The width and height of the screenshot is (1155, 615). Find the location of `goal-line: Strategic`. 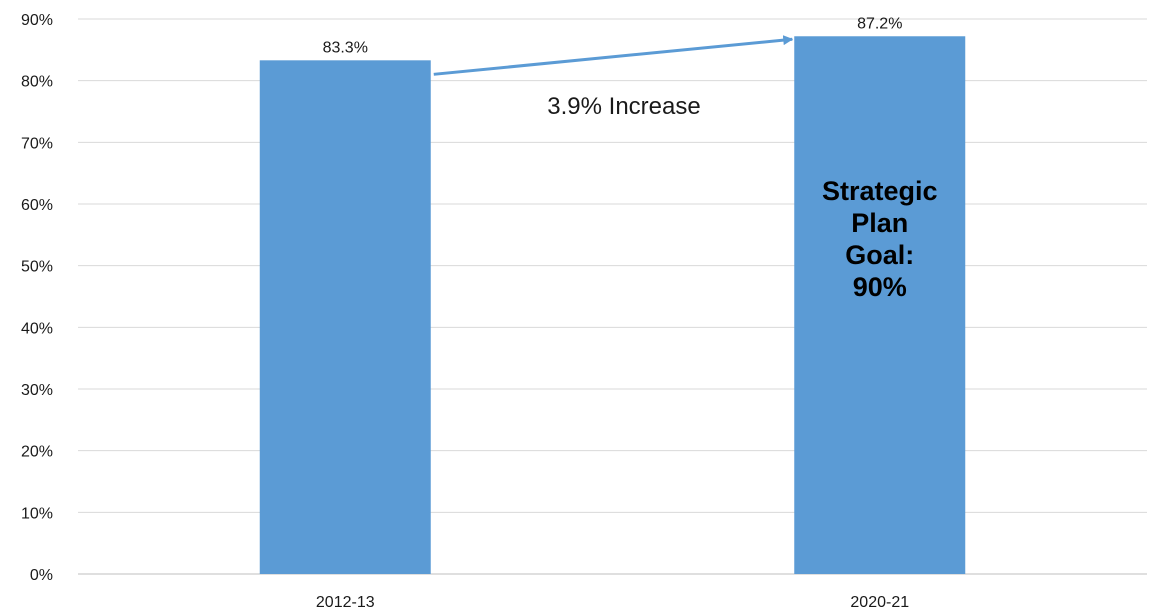

goal-line: Strategic is located at coordinates (880, 191).